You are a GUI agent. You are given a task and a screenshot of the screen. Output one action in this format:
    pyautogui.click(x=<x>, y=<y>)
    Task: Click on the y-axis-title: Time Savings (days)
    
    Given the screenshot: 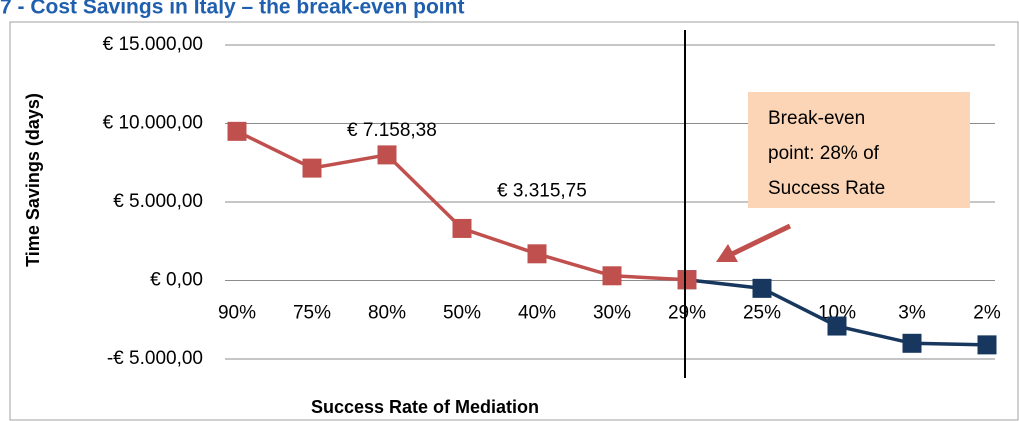 What is the action you would take?
    pyautogui.click(x=33, y=180)
    